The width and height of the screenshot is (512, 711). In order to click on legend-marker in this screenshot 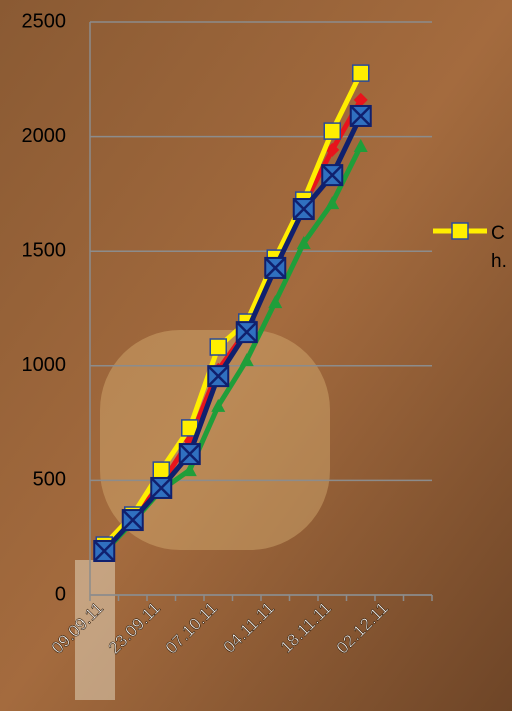, I will do `click(460, 231)`.